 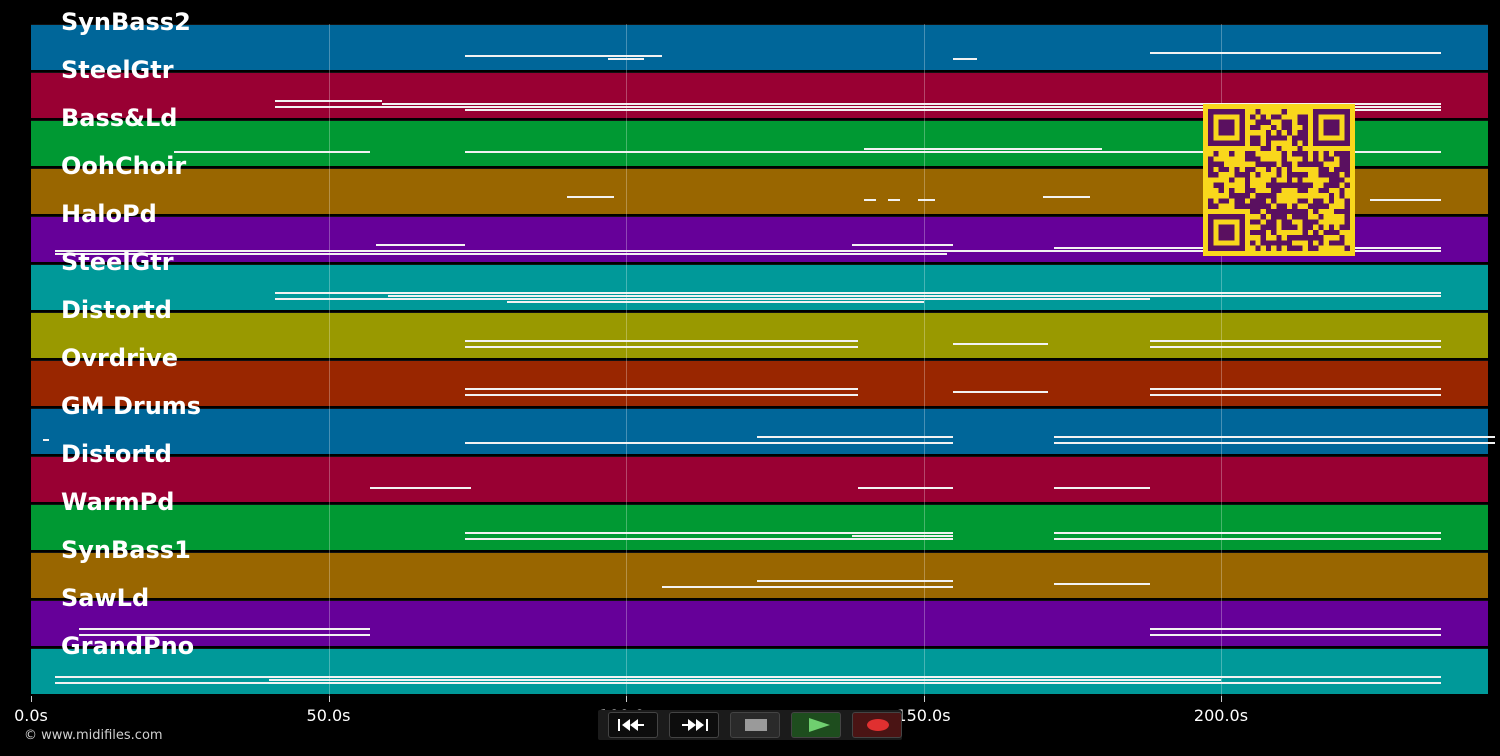 I want to click on rewind-icon, so click(x=631, y=725).